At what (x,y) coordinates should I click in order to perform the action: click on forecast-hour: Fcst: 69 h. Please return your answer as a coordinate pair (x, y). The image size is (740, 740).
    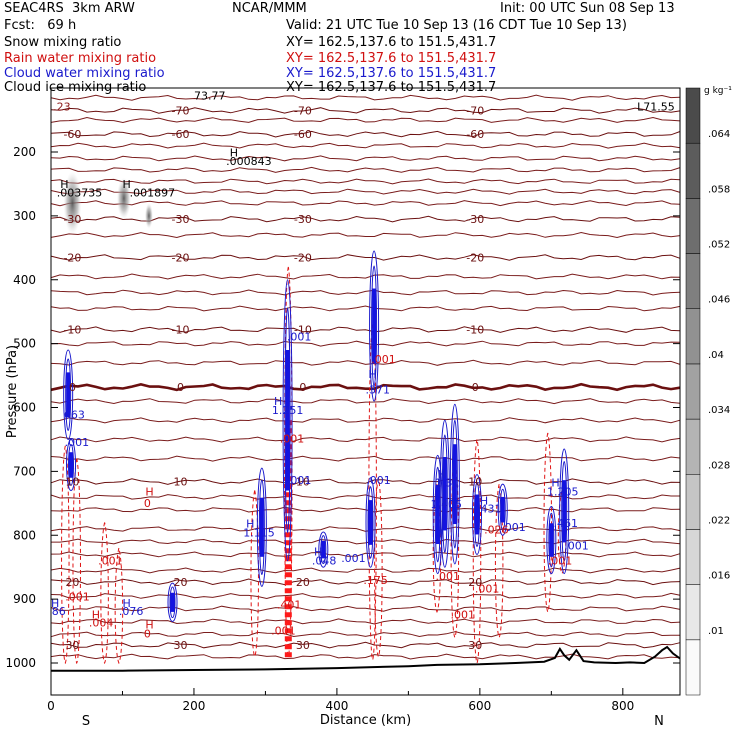
    Looking at the image, I should click on (40, 25).